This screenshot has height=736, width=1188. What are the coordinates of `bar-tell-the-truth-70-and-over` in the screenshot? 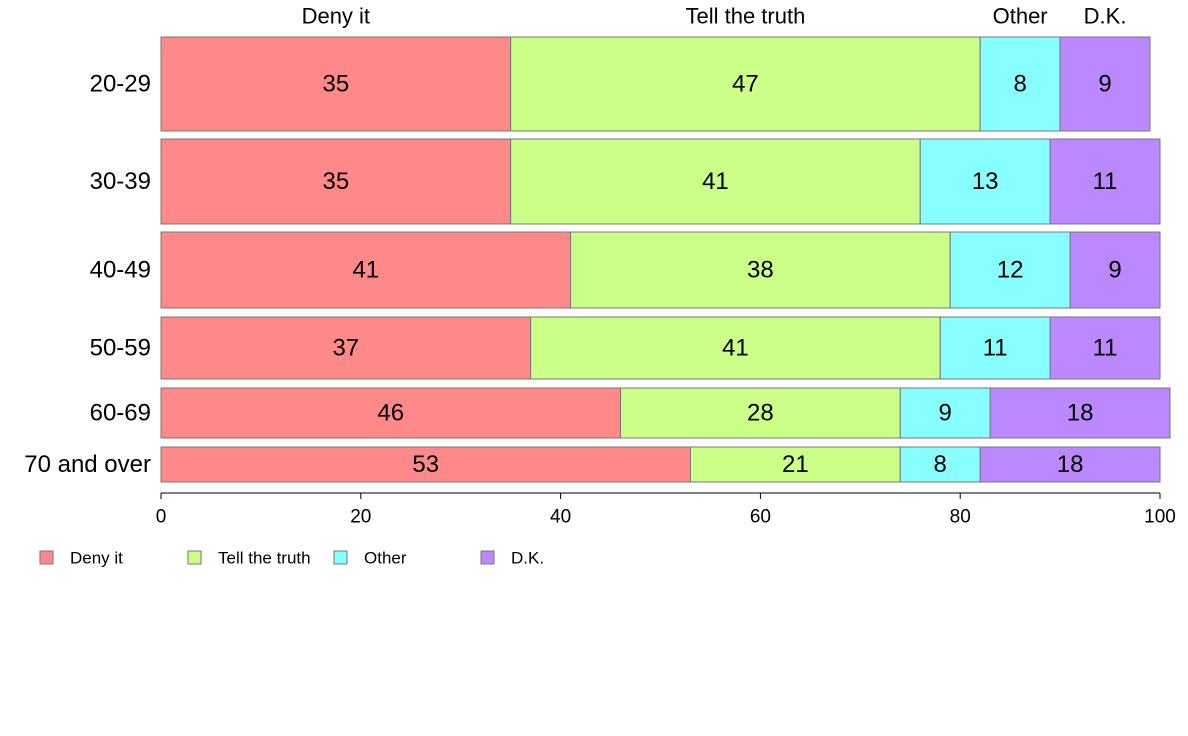 It's located at (795, 464).